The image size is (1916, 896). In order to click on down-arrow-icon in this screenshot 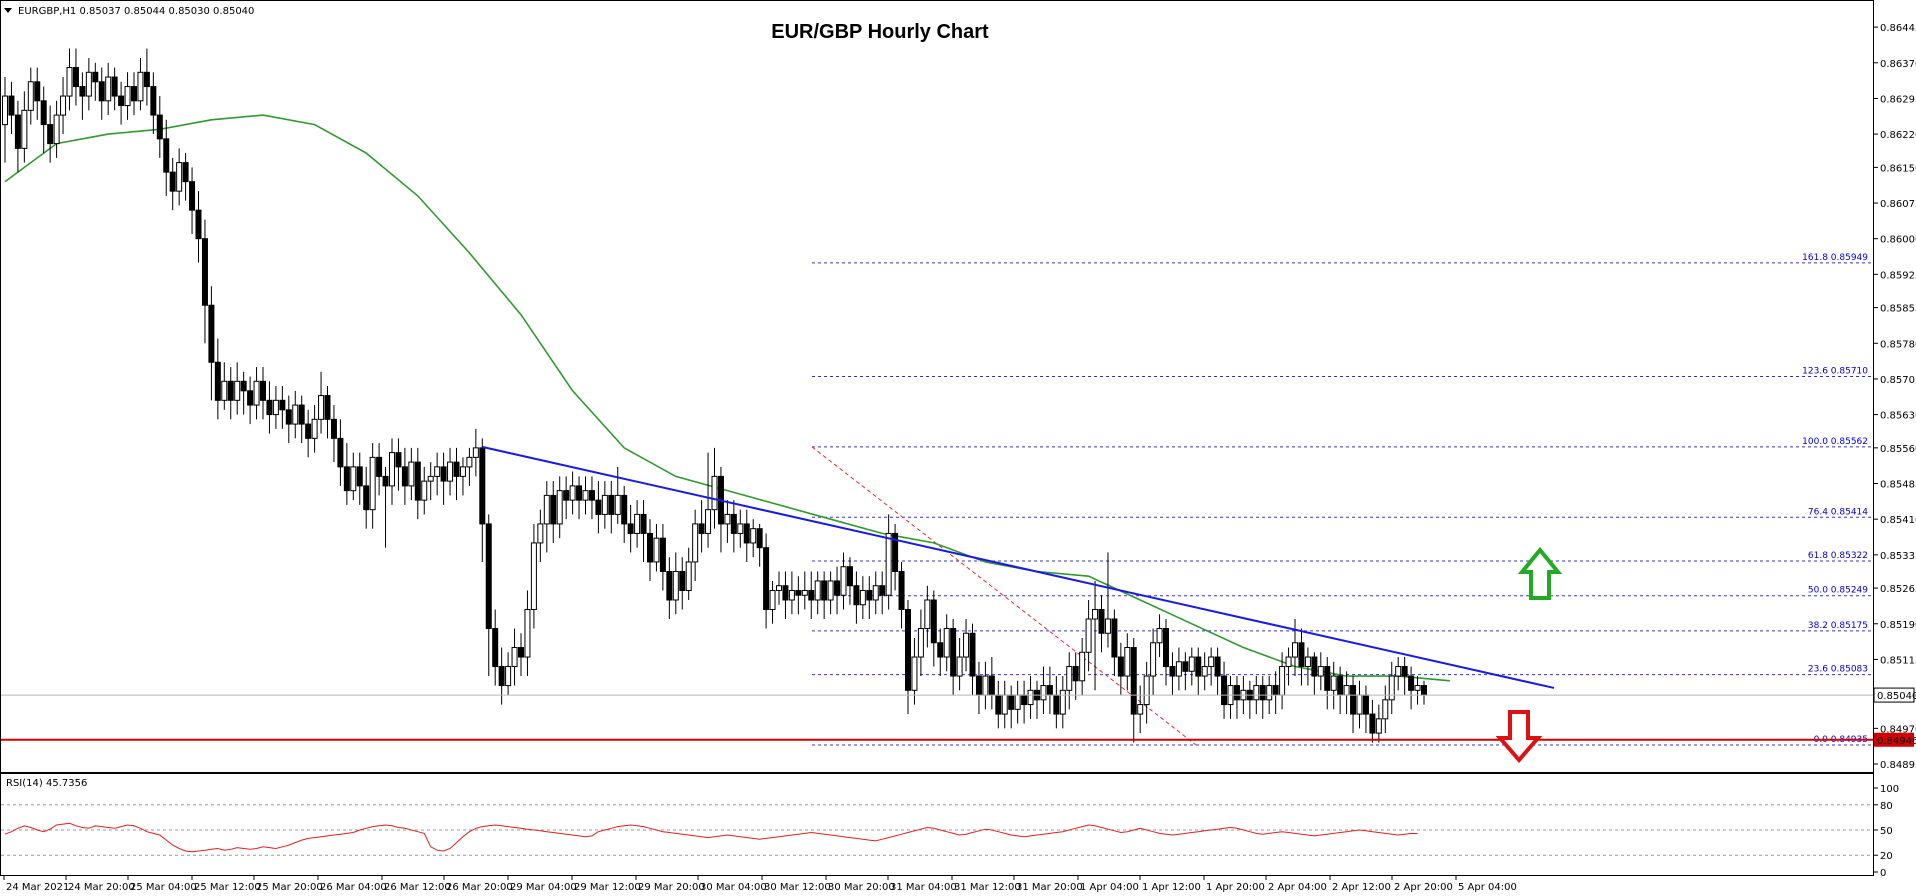, I will do `click(1519, 737)`.